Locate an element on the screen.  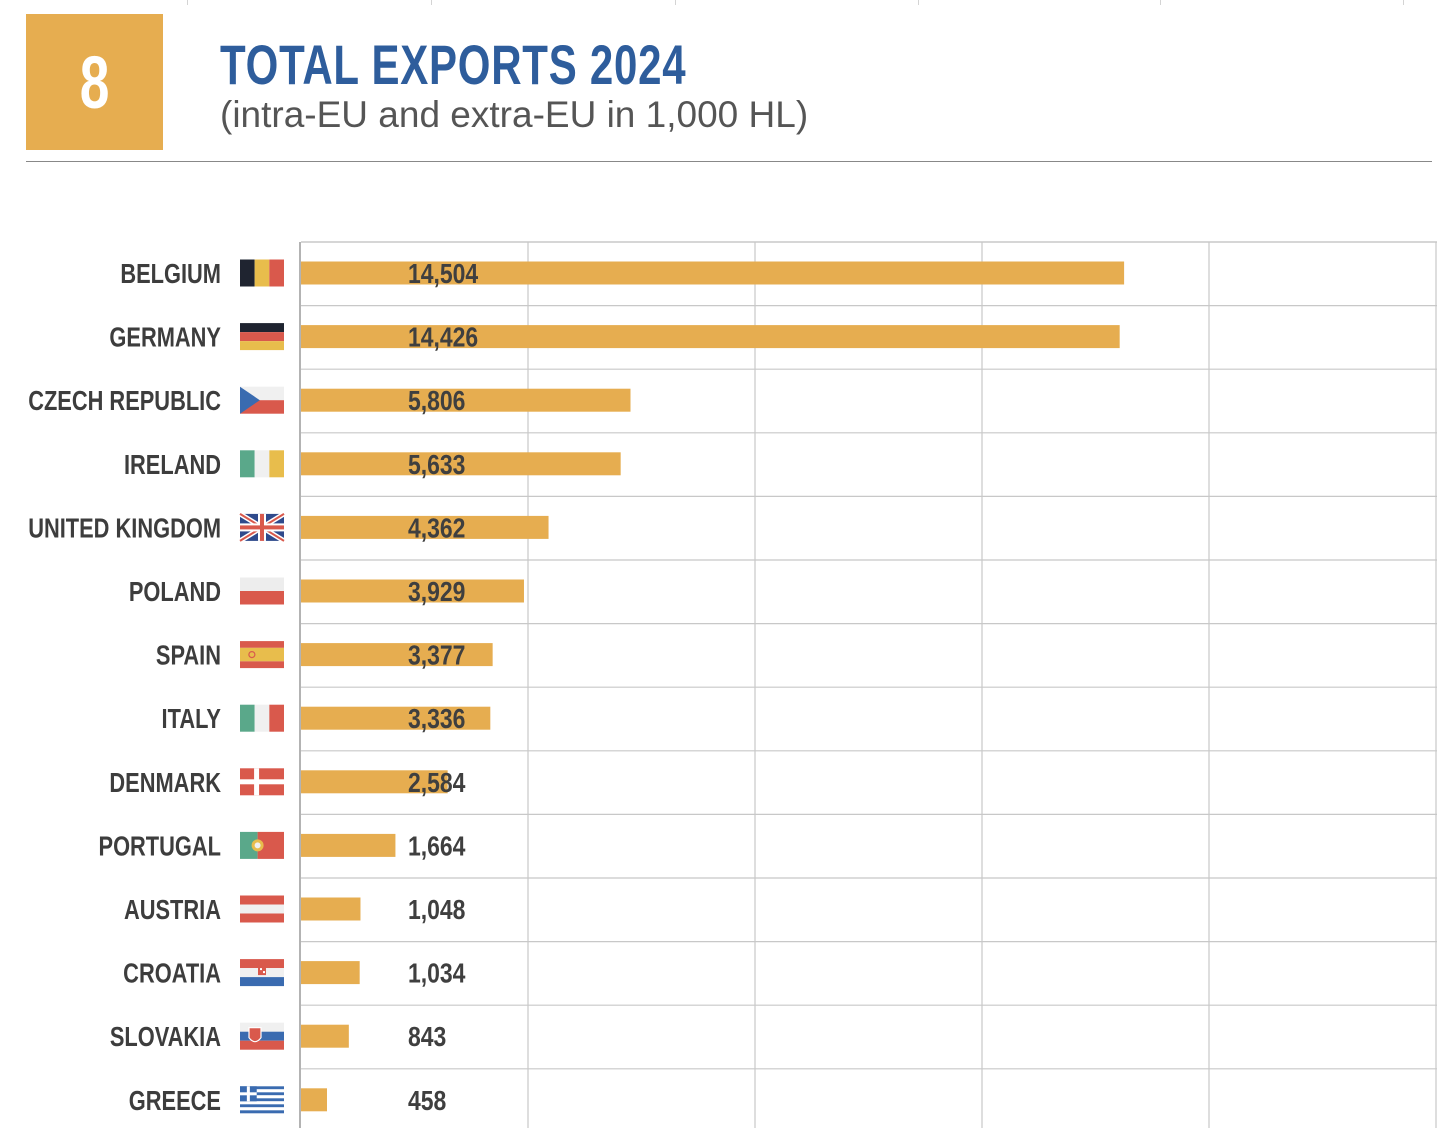
figure-number: 8 is located at coordinates (94, 82).